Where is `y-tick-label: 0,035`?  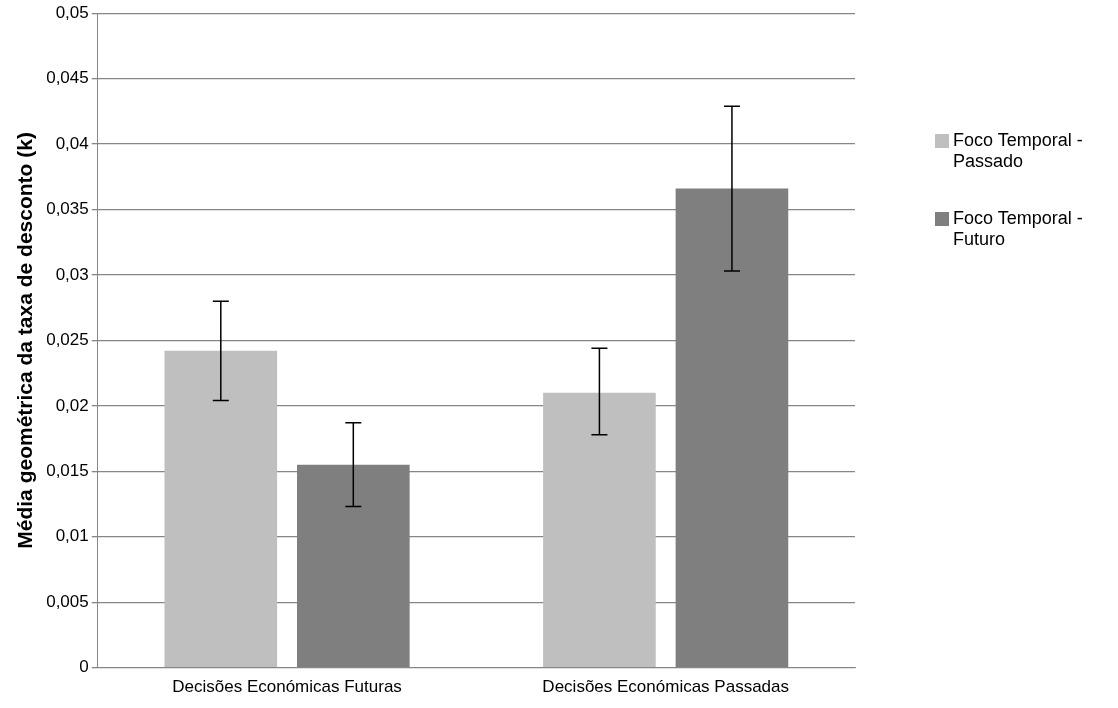 y-tick-label: 0,035 is located at coordinates (67, 209).